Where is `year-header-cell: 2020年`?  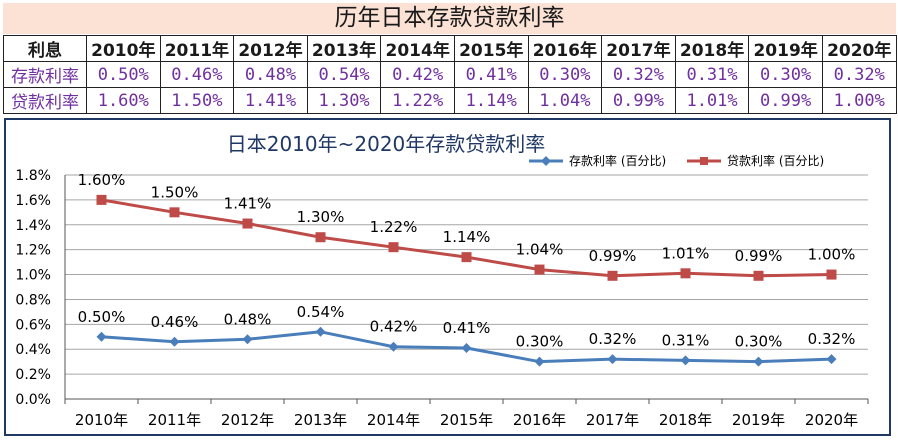
year-header-cell: 2020年 is located at coordinates (859, 48).